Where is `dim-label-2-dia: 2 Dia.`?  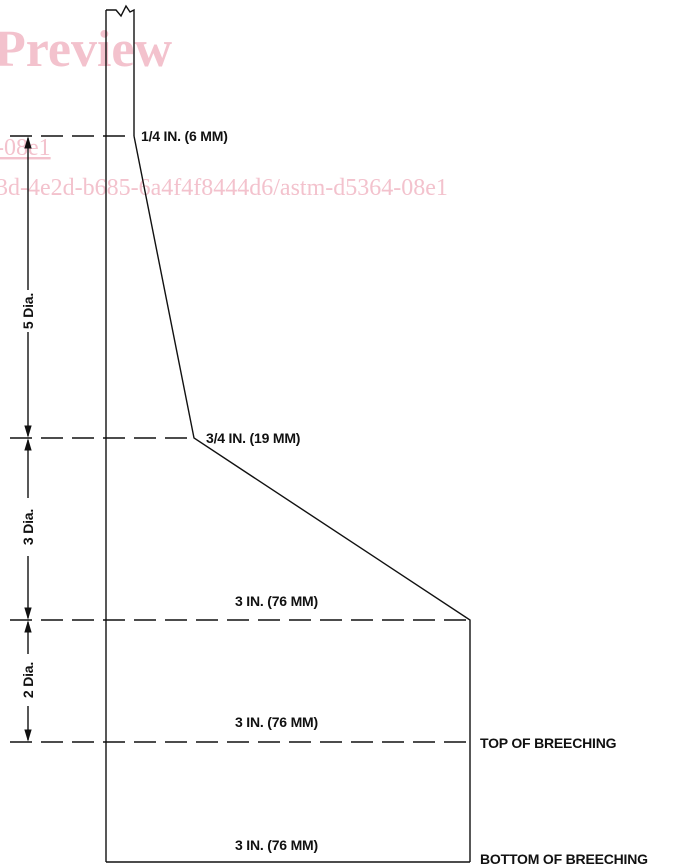 dim-label-2-dia: 2 Dia. is located at coordinates (28, 680).